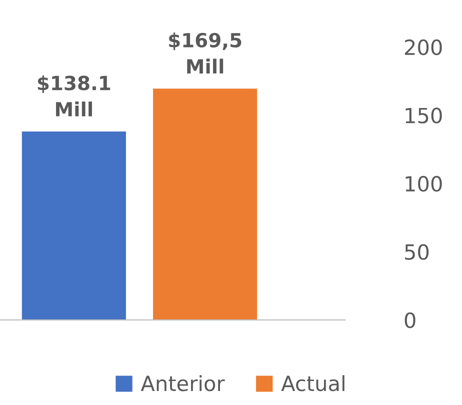  What do you see at coordinates (205, 53) in the screenshot?
I see `data-label: $169,5 Mill` at bounding box center [205, 53].